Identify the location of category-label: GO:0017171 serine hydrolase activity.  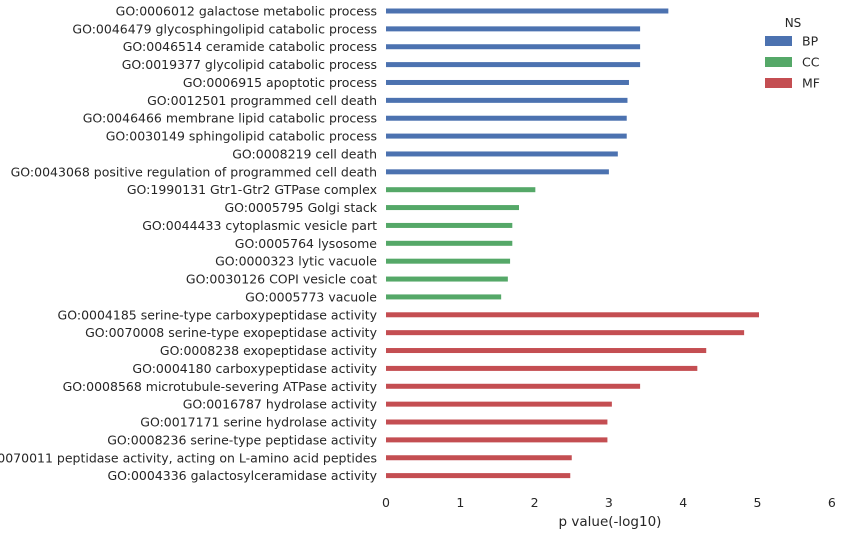
(258, 422).